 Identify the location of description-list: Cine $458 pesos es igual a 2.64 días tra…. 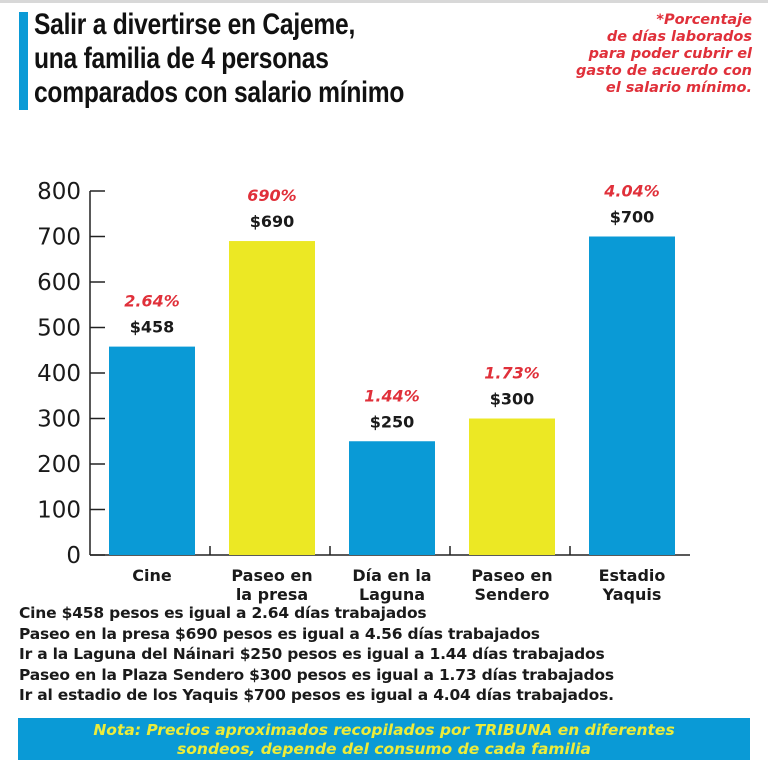
(316, 654).